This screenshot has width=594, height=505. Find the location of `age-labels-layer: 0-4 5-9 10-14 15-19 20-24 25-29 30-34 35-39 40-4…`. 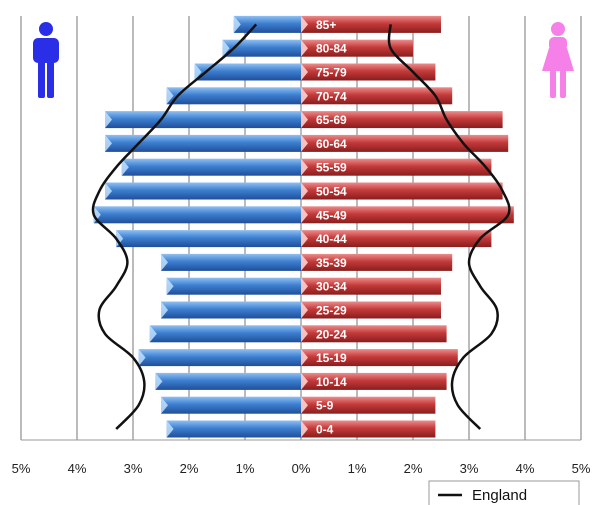

age-labels-layer: 0-4 5-9 10-14 15-19 20-24 25-29 30-34 35-39 40-4… is located at coordinates (331, 227).